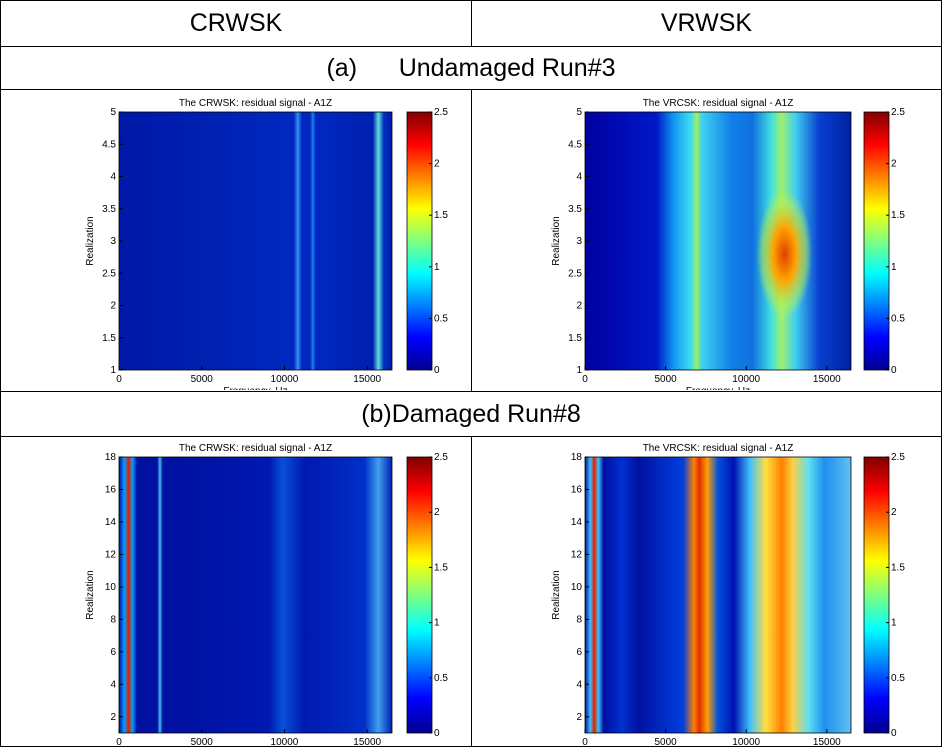 This screenshot has height=747, width=942. I want to click on y-tick-label: 16, so click(577, 489).